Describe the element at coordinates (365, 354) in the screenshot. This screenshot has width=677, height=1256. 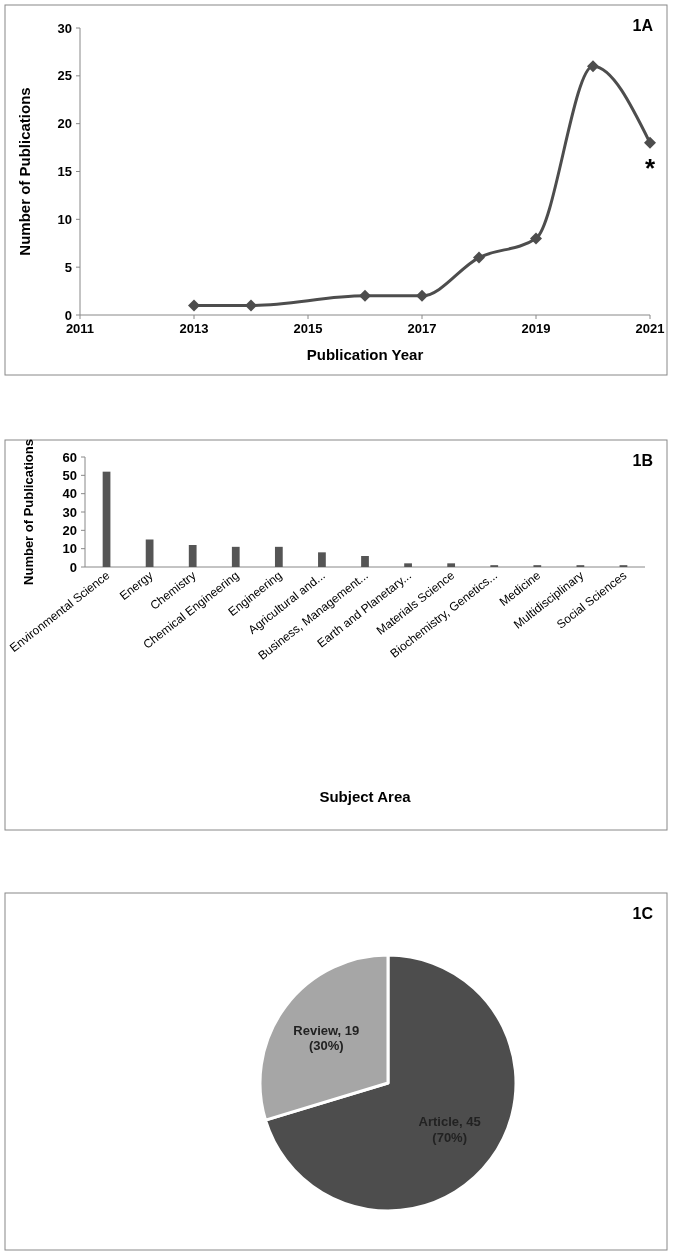
I see `x-axis-title: Publication Year` at that location.